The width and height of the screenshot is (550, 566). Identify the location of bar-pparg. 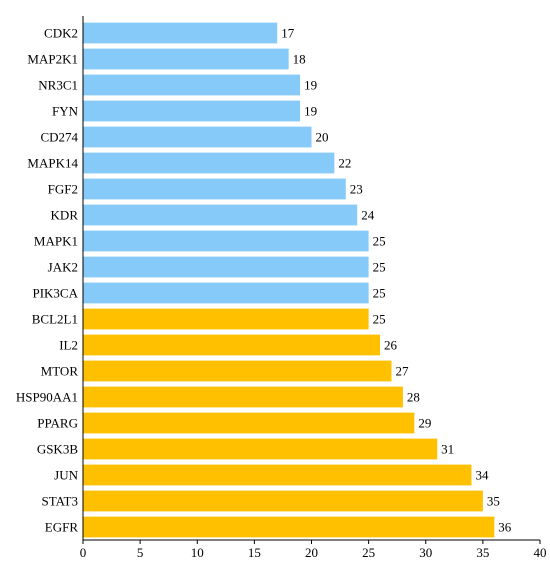
(249, 423).